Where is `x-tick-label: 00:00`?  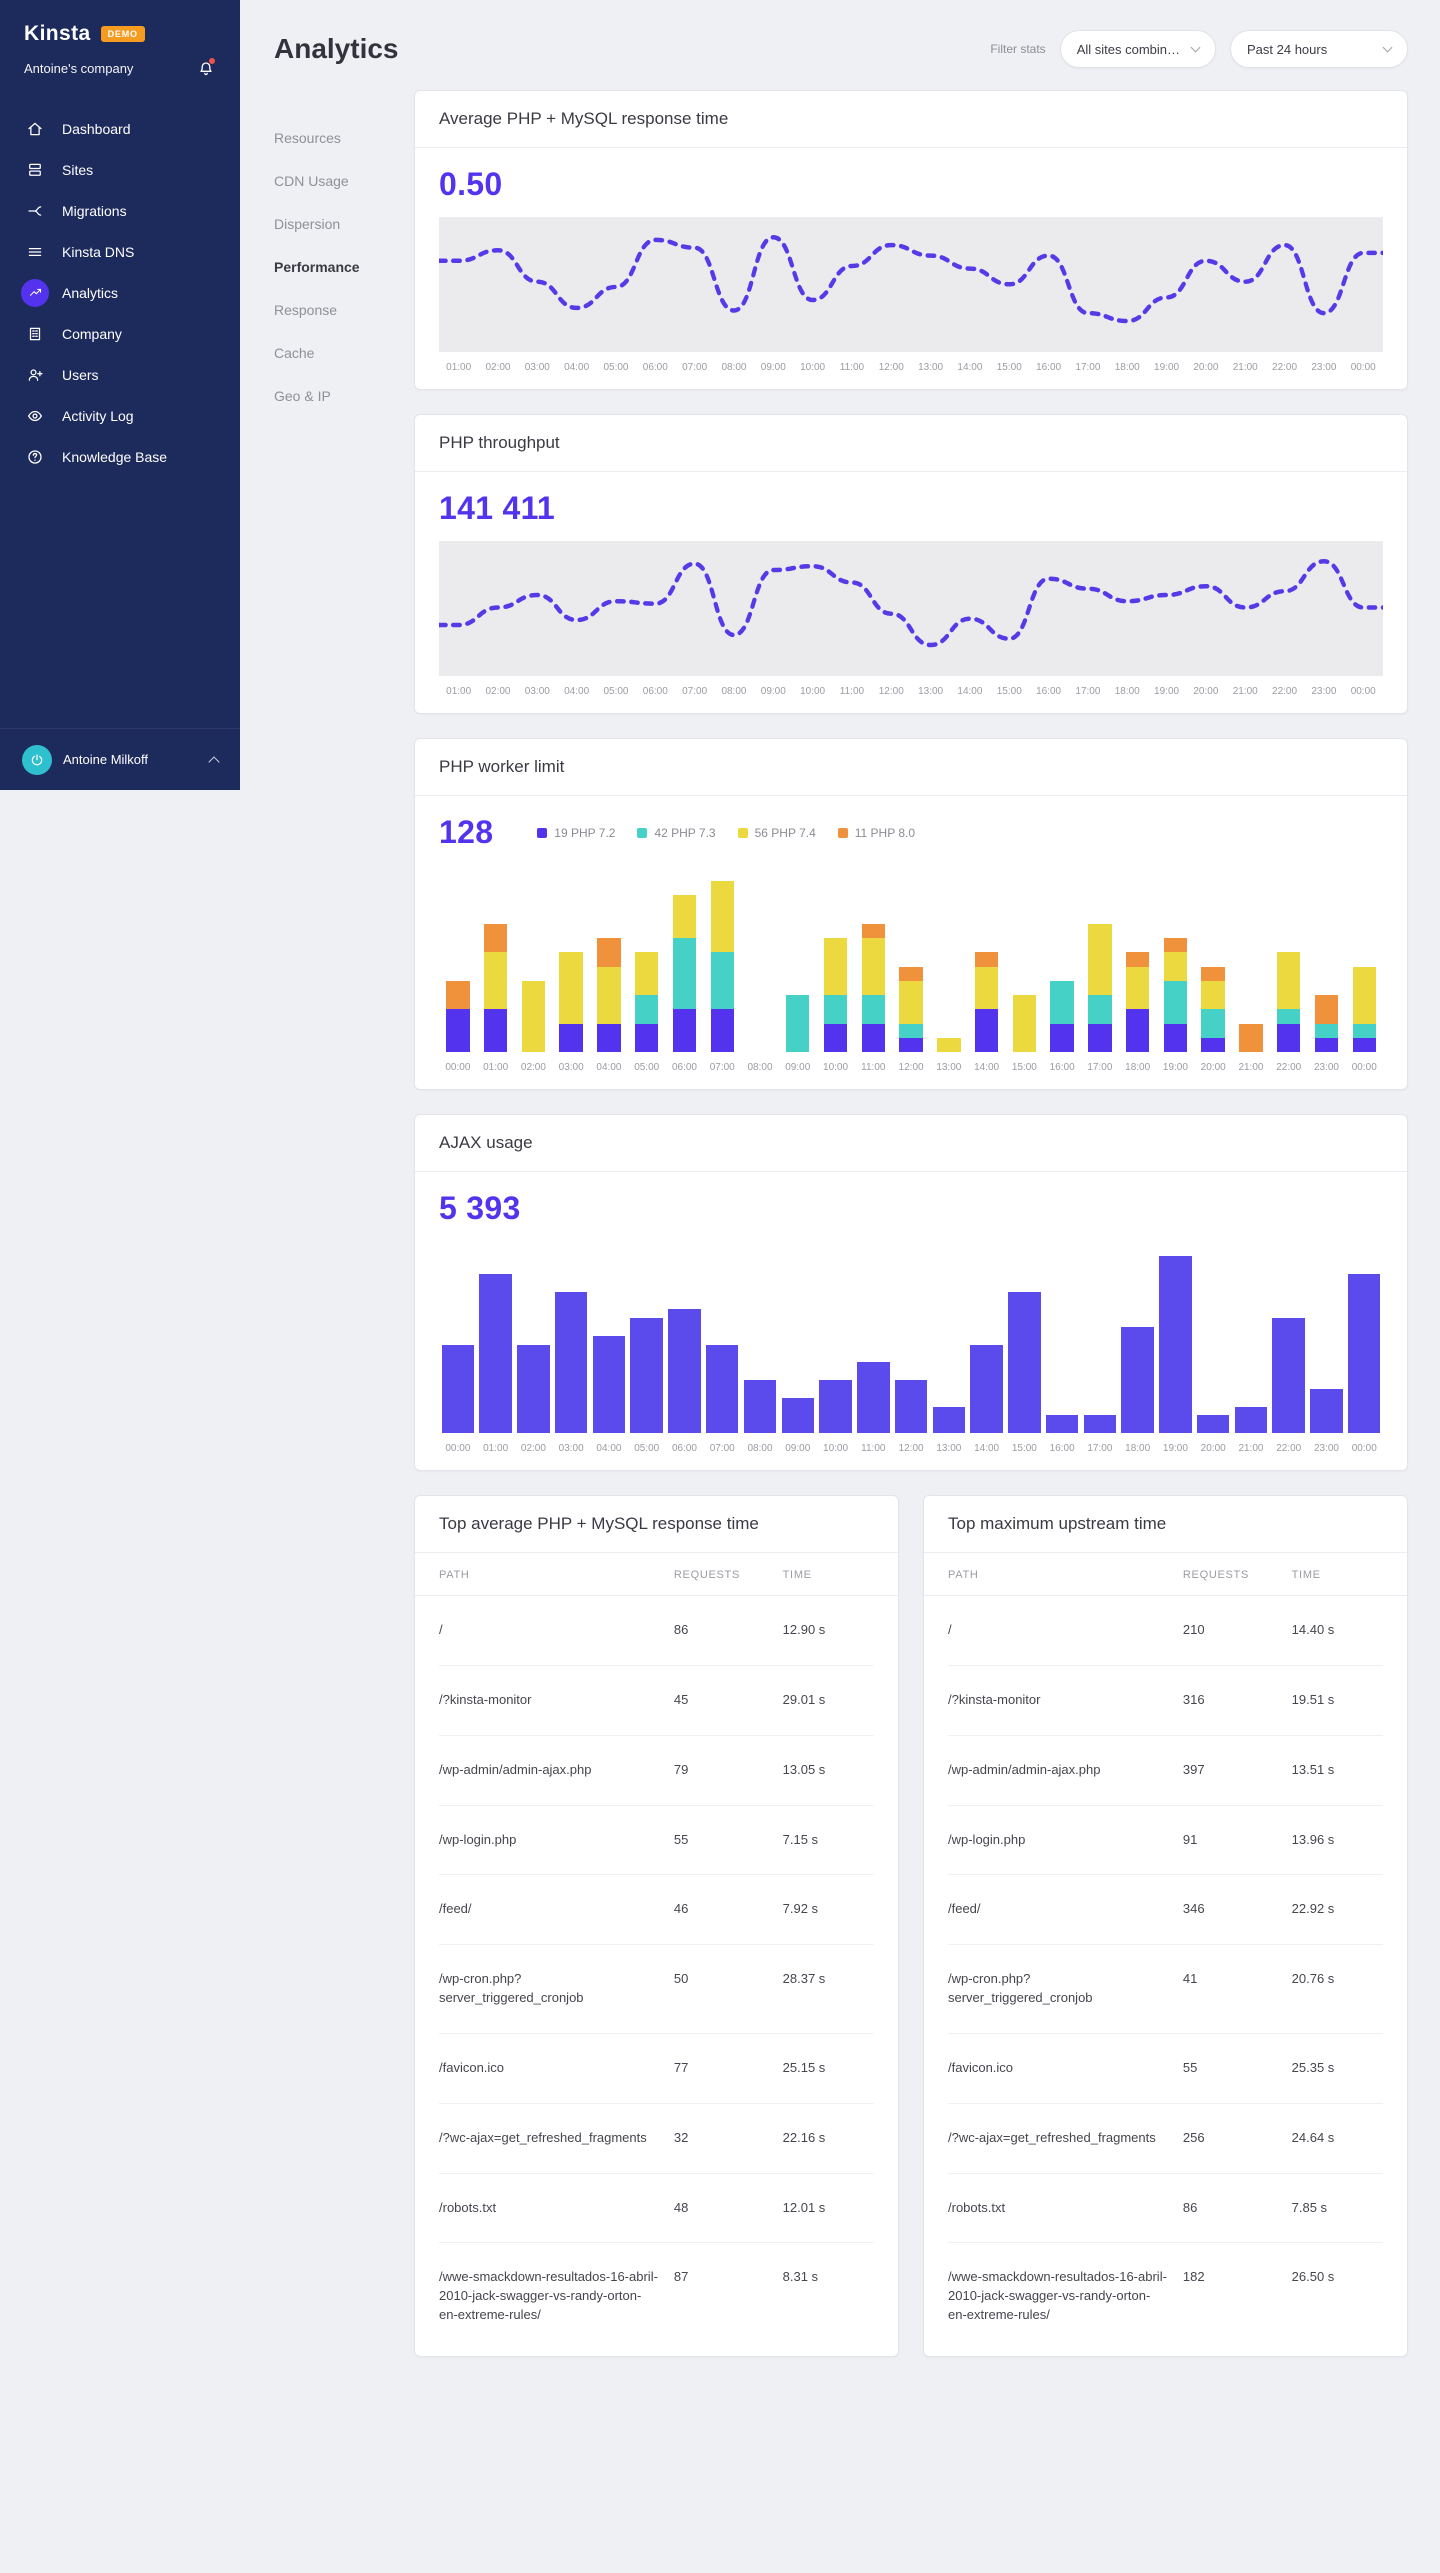 x-tick-label: 00:00 is located at coordinates (1364, 1448).